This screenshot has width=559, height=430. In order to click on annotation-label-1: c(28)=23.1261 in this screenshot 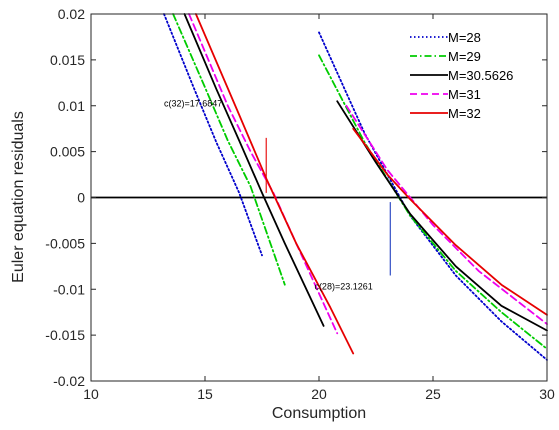, I will do `click(343, 286)`.